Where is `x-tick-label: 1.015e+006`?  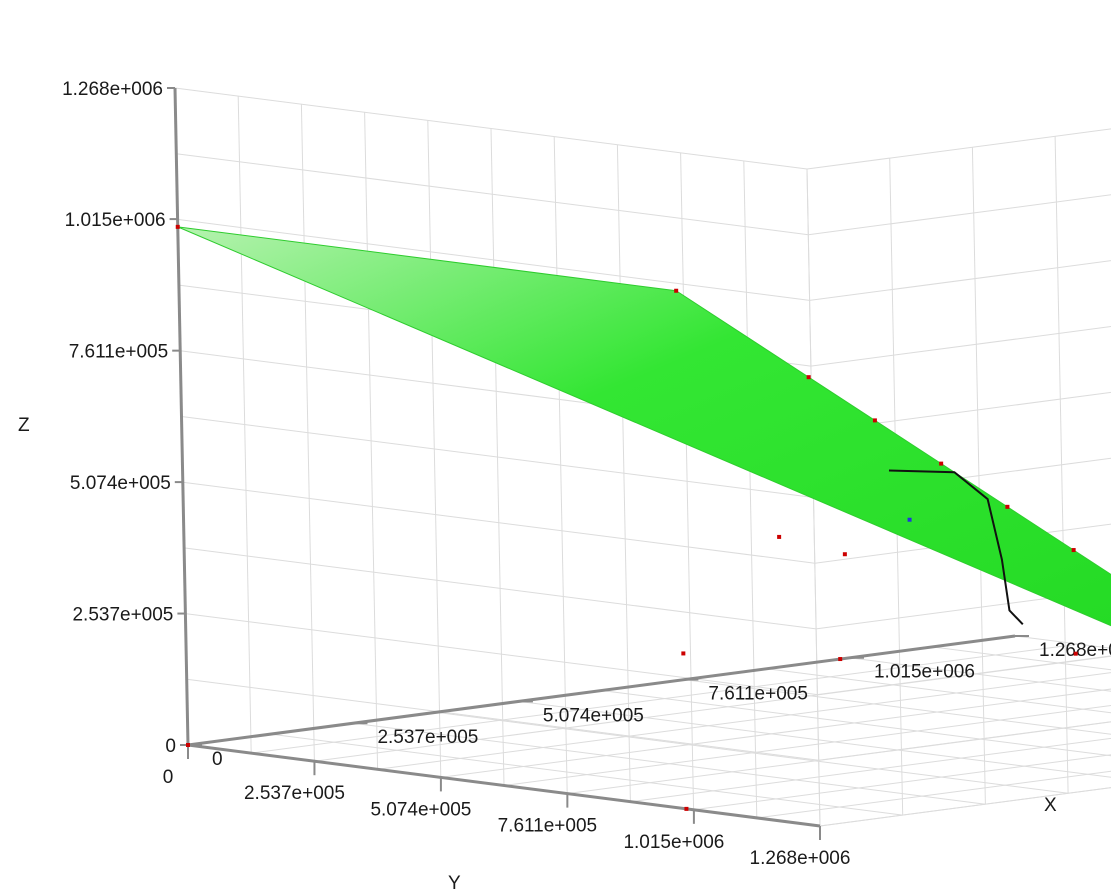 x-tick-label: 1.015e+006 is located at coordinates (924, 672).